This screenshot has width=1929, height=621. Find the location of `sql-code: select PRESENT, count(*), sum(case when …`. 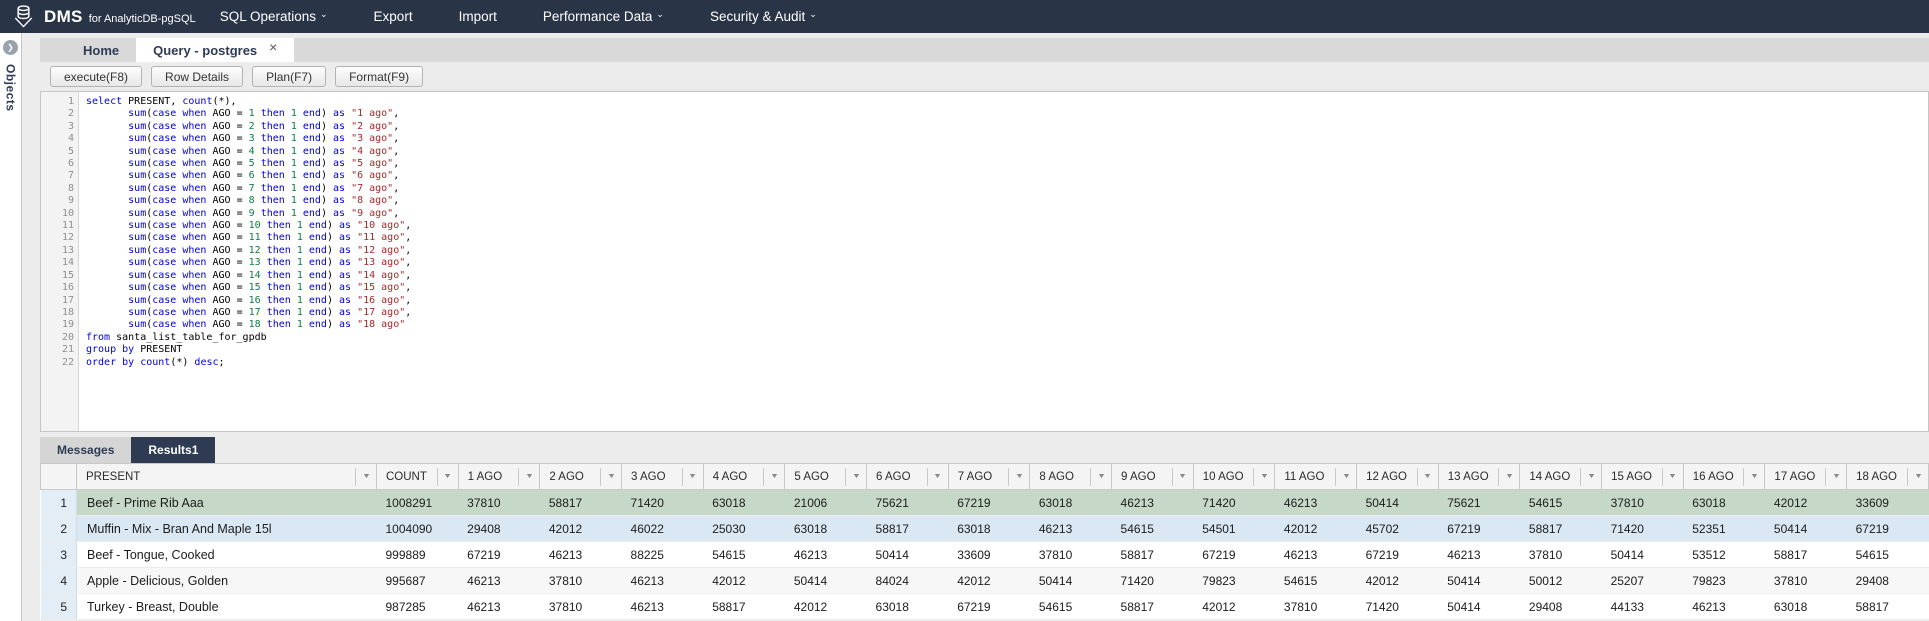

sql-code: select PRESENT, count(*), sum(case when … is located at coordinates (245, 261).